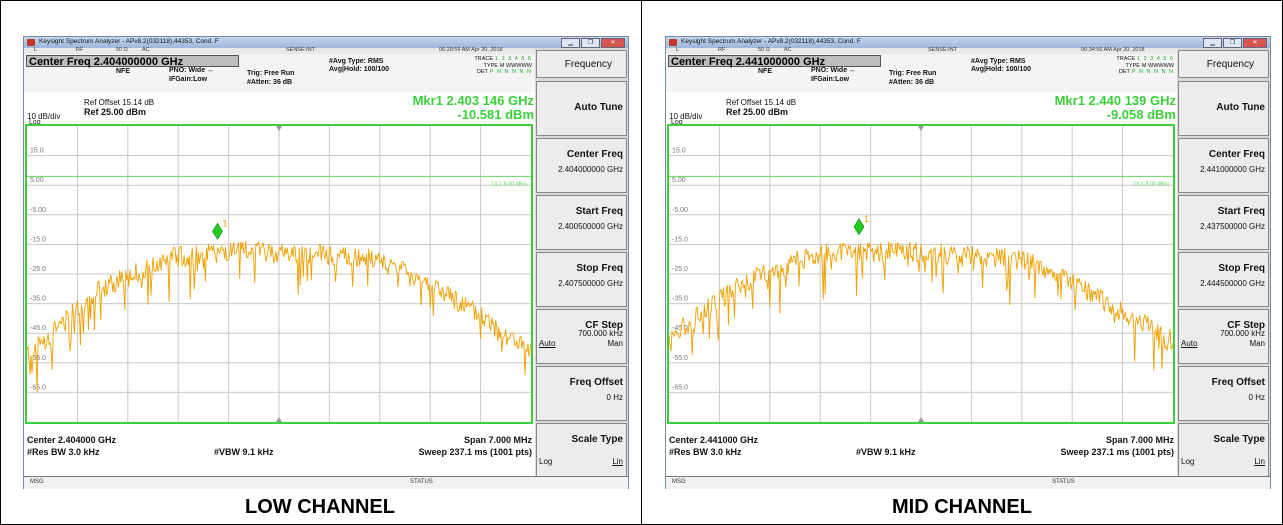  I want to click on pno-label: PNO: Wide ↔, so click(834, 70).